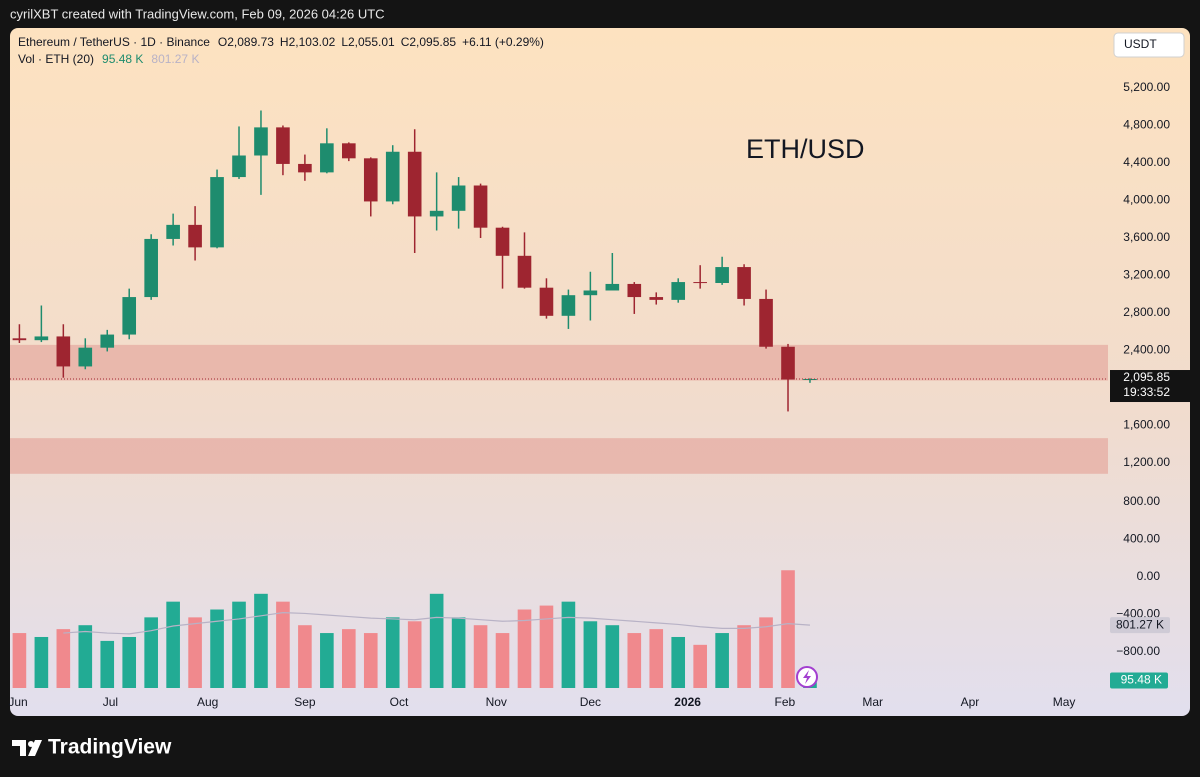 The image size is (1200, 777). Describe the element at coordinates (805, 149) in the screenshot. I see `annotation: ETH/USD` at that location.